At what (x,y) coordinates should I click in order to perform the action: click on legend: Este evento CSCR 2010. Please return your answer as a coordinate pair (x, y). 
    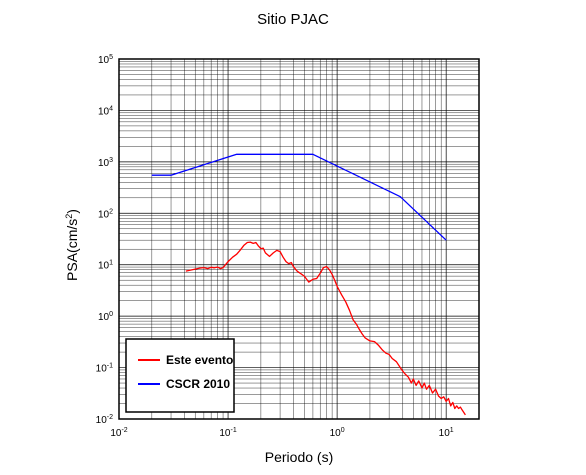
    Looking at the image, I should click on (180, 375).